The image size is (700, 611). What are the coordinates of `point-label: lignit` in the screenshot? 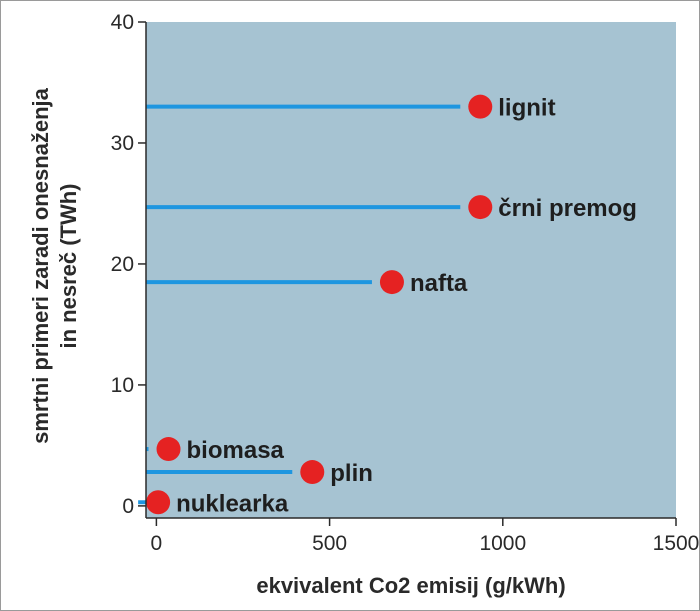 It's located at (526, 108).